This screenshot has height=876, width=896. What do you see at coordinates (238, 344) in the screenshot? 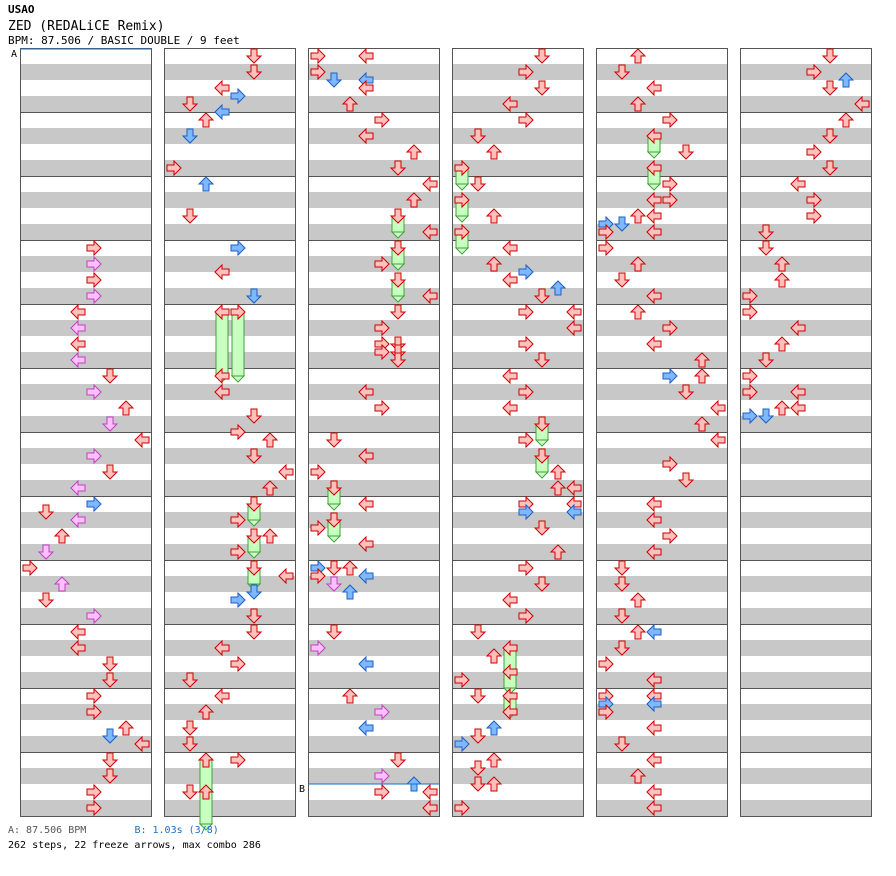
I see `freeze-arrow-body` at bounding box center [238, 344].